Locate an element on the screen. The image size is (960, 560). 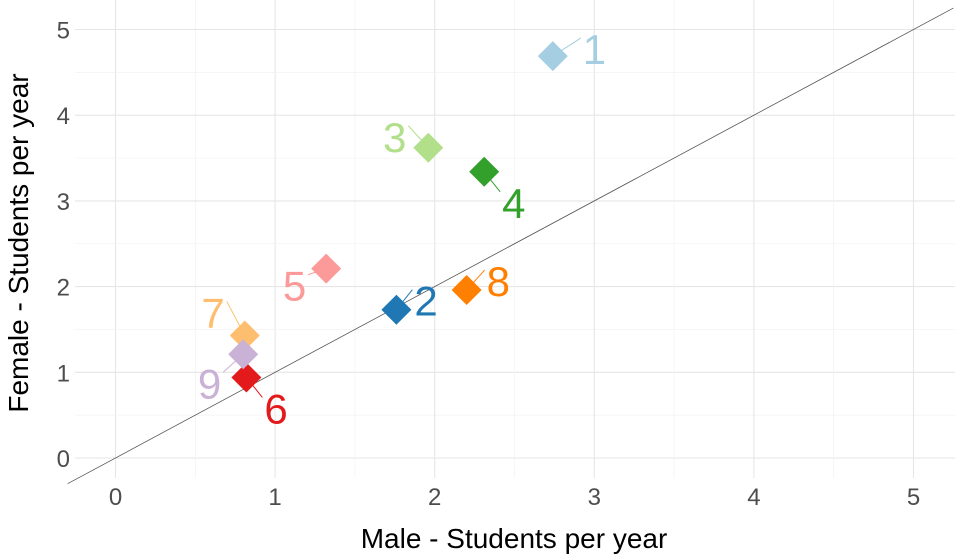
point-label-5: 5 is located at coordinates (294, 286).